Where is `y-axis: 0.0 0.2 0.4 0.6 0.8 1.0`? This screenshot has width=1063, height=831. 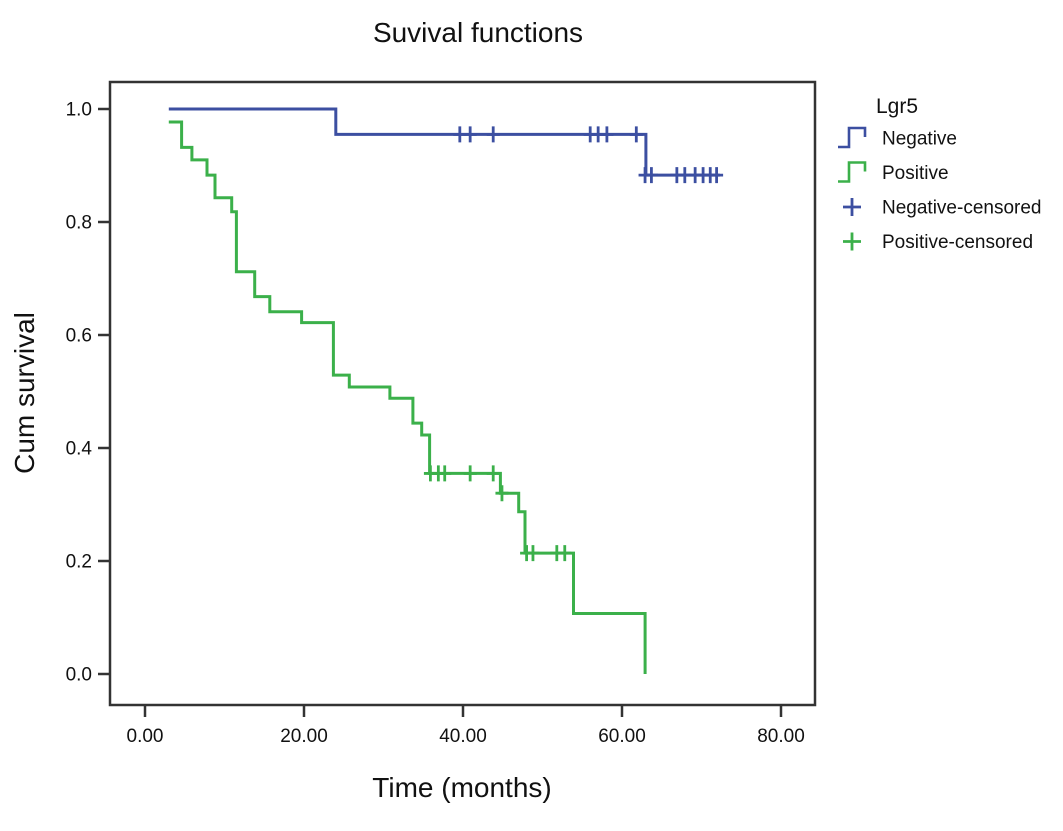 y-axis: 0.0 0.2 0.4 0.6 0.8 1.0 is located at coordinates (88, 393).